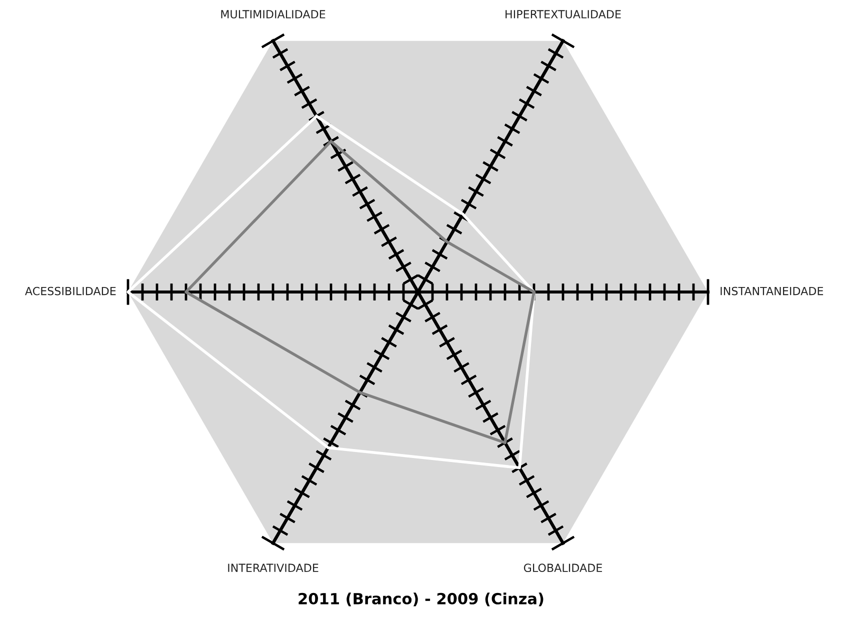 The height and width of the screenshot is (627, 842). Describe the element at coordinates (563, 14) in the screenshot. I see `spoke-label: HIPERTEXTUALIDADE` at that location.